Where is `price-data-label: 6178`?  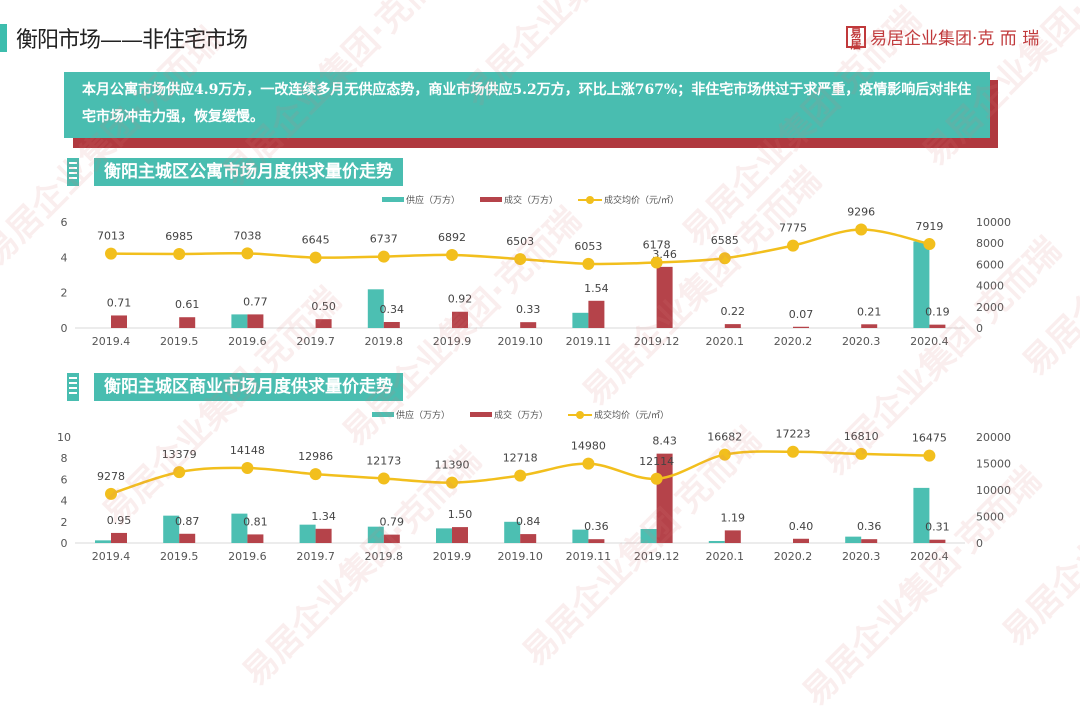
price-data-label: 6178 is located at coordinates (657, 245).